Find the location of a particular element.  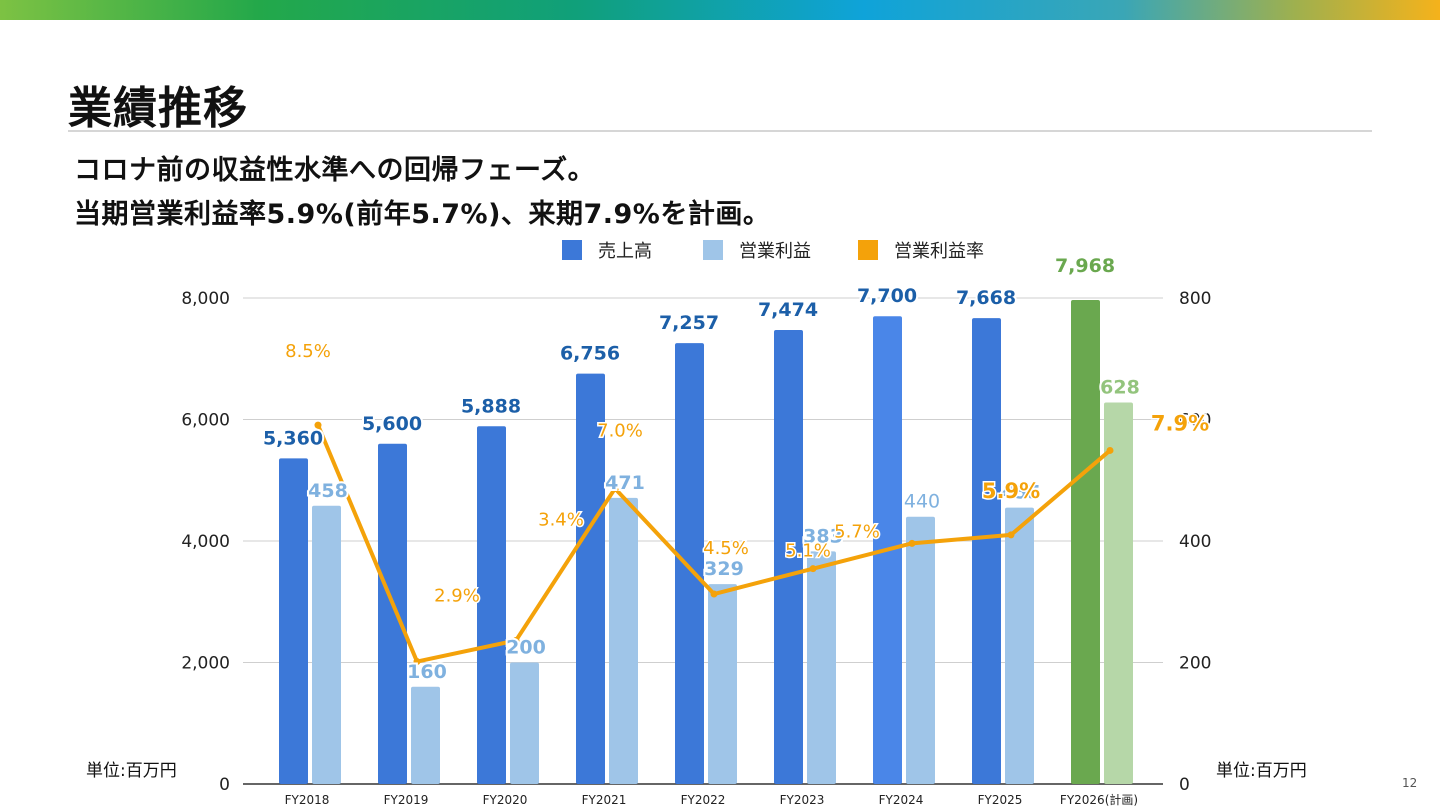

sales-data-label: 5,600 is located at coordinates (392, 424).